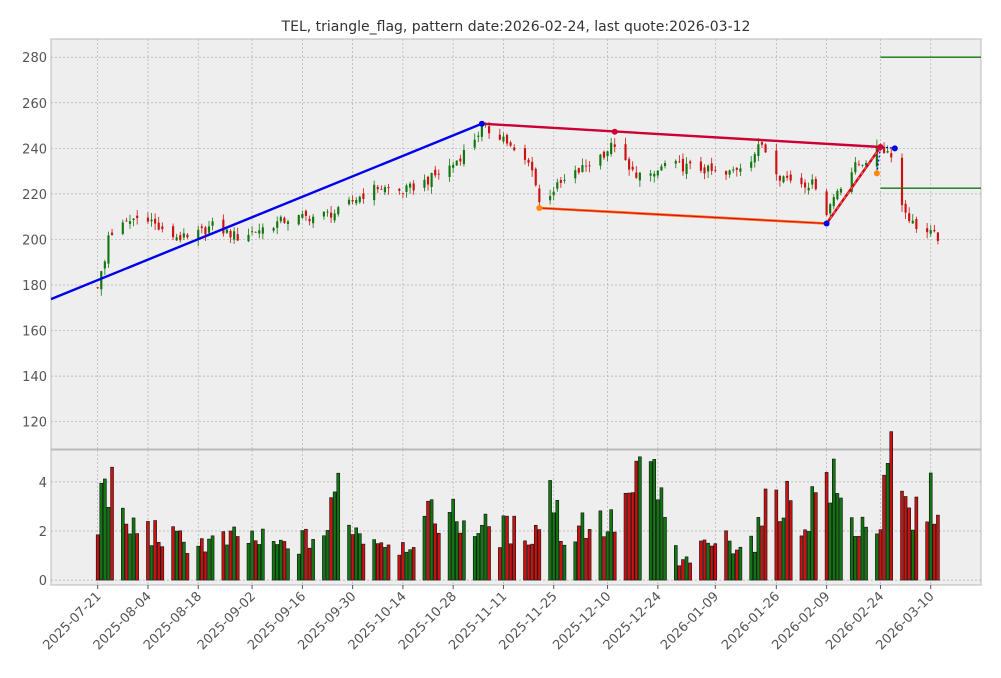 The width and height of the screenshot is (1001, 678). Describe the element at coordinates (34, 195) in the screenshot. I see `price-tick-label: 220` at that location.